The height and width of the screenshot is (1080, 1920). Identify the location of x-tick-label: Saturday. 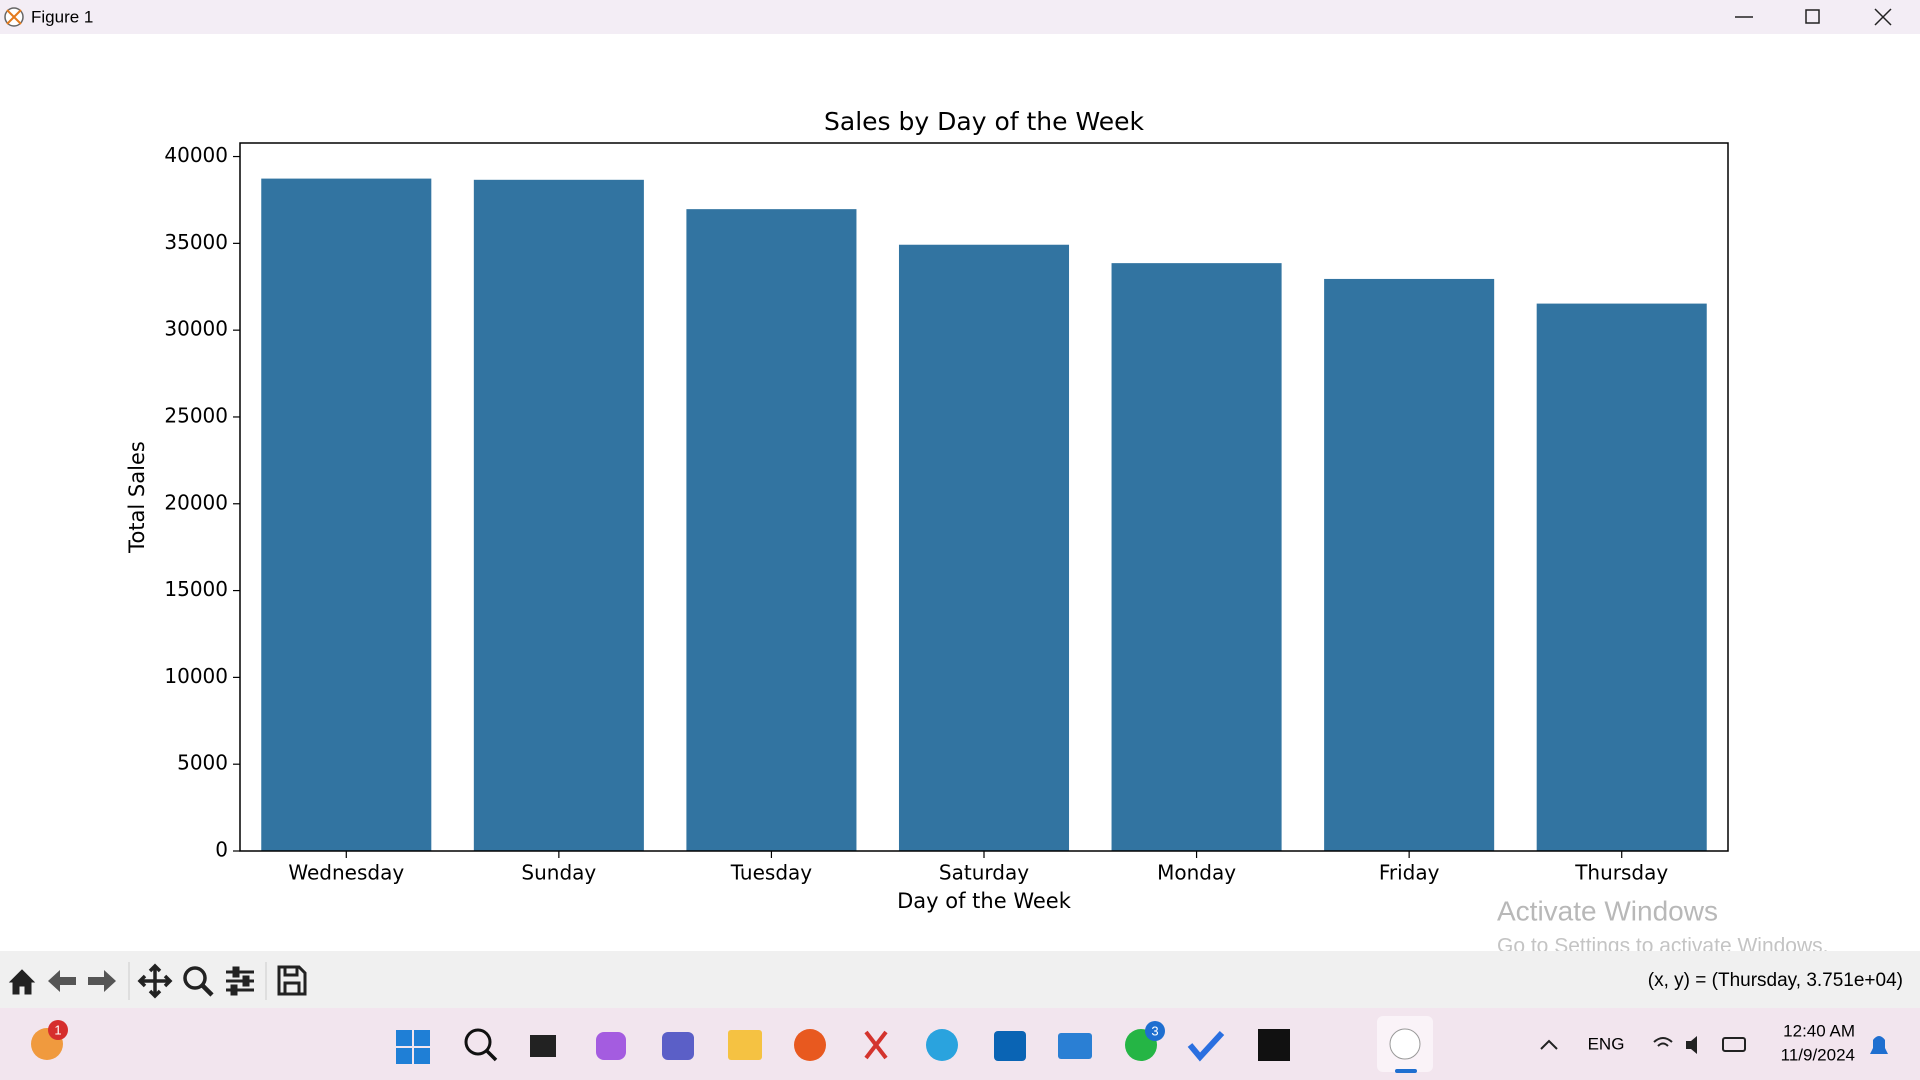
(984, 873).